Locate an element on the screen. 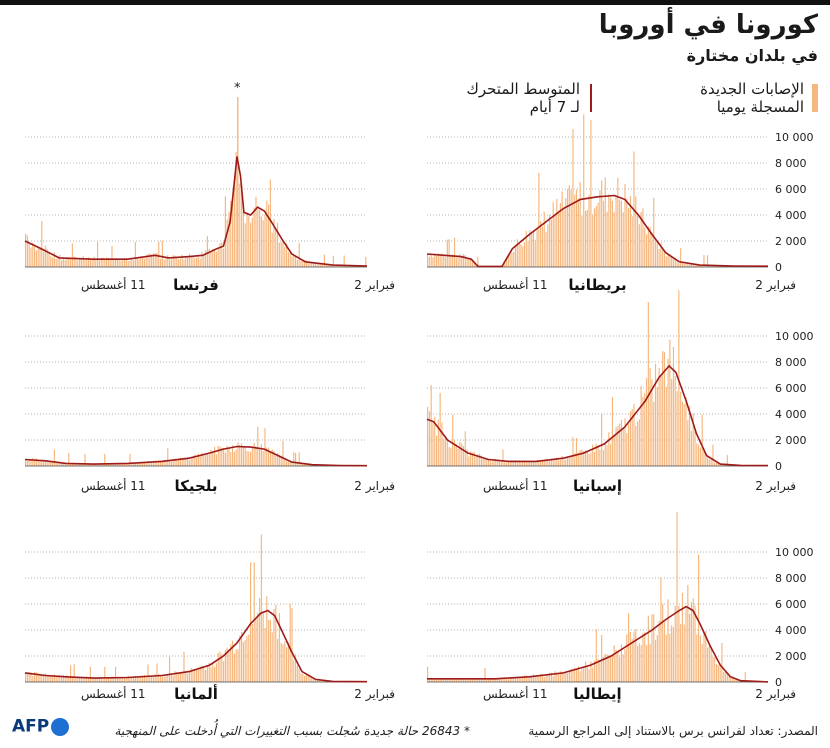 This screenshot has height=748, width=830. legend-moving-average: المتوسط المتحرك لـ 7 أيام is located at coordinates (524, 100).